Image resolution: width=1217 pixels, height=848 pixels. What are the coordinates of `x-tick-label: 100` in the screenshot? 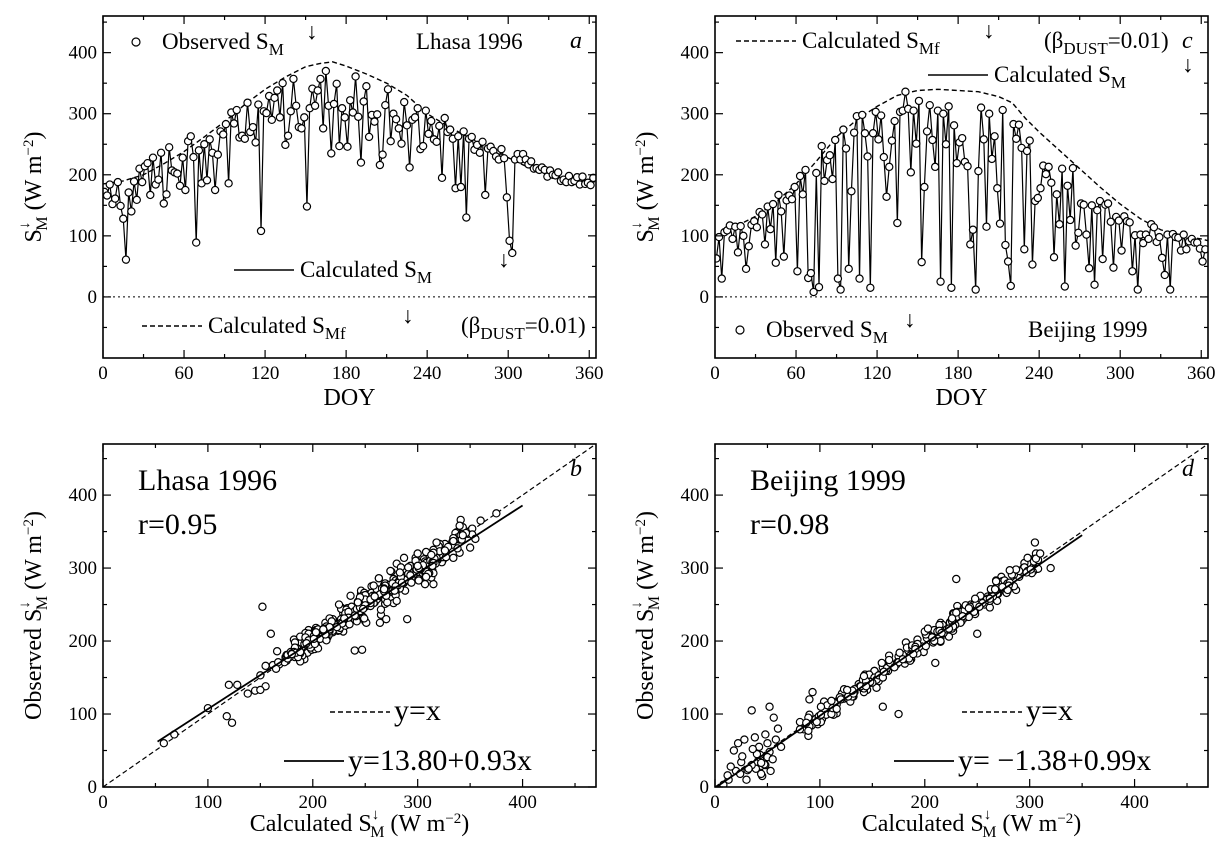 It's located at (820, 802).